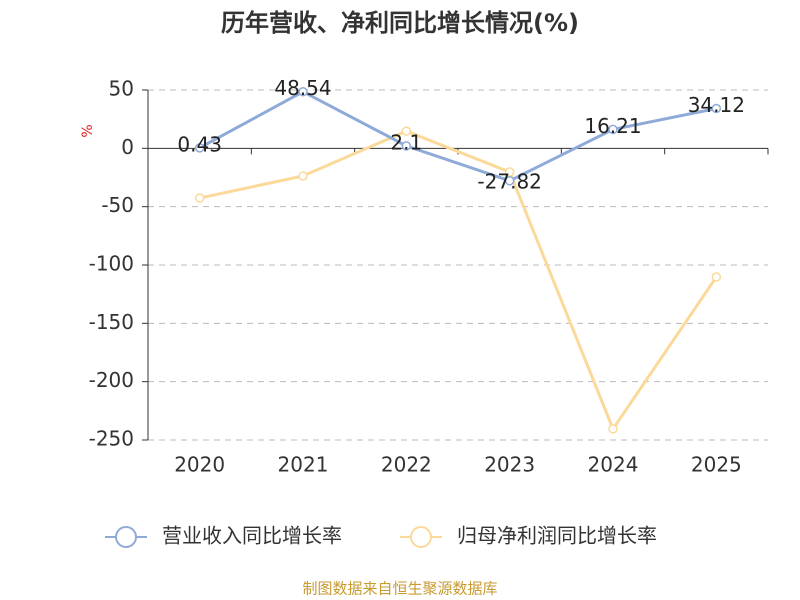  What do you see at coordinates (111, 322) in the screenshot?
I see `y-tick-label: -150` at bounding box center [111, 322].